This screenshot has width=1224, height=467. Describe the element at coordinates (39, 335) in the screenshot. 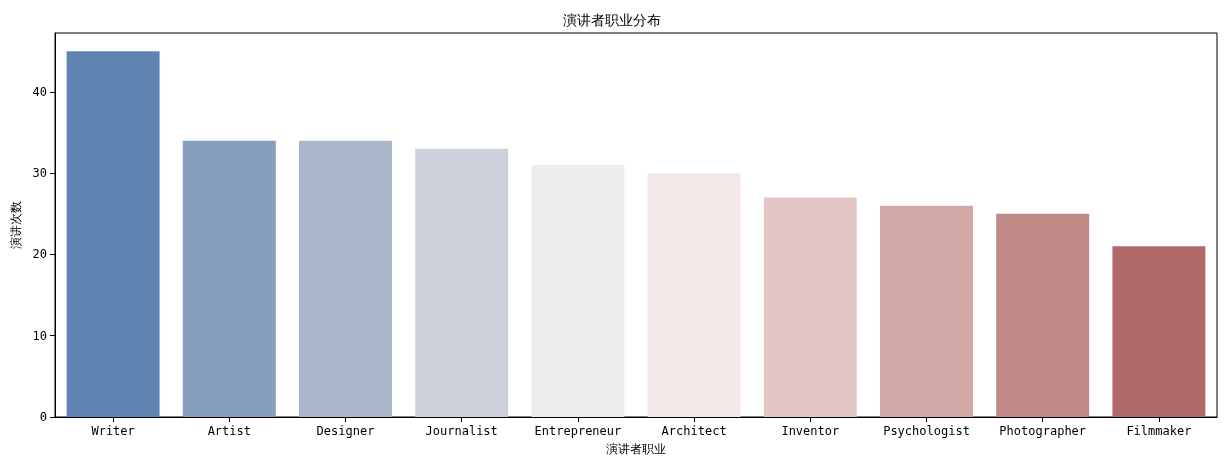

I see `y-tick-label: 10` at that location.